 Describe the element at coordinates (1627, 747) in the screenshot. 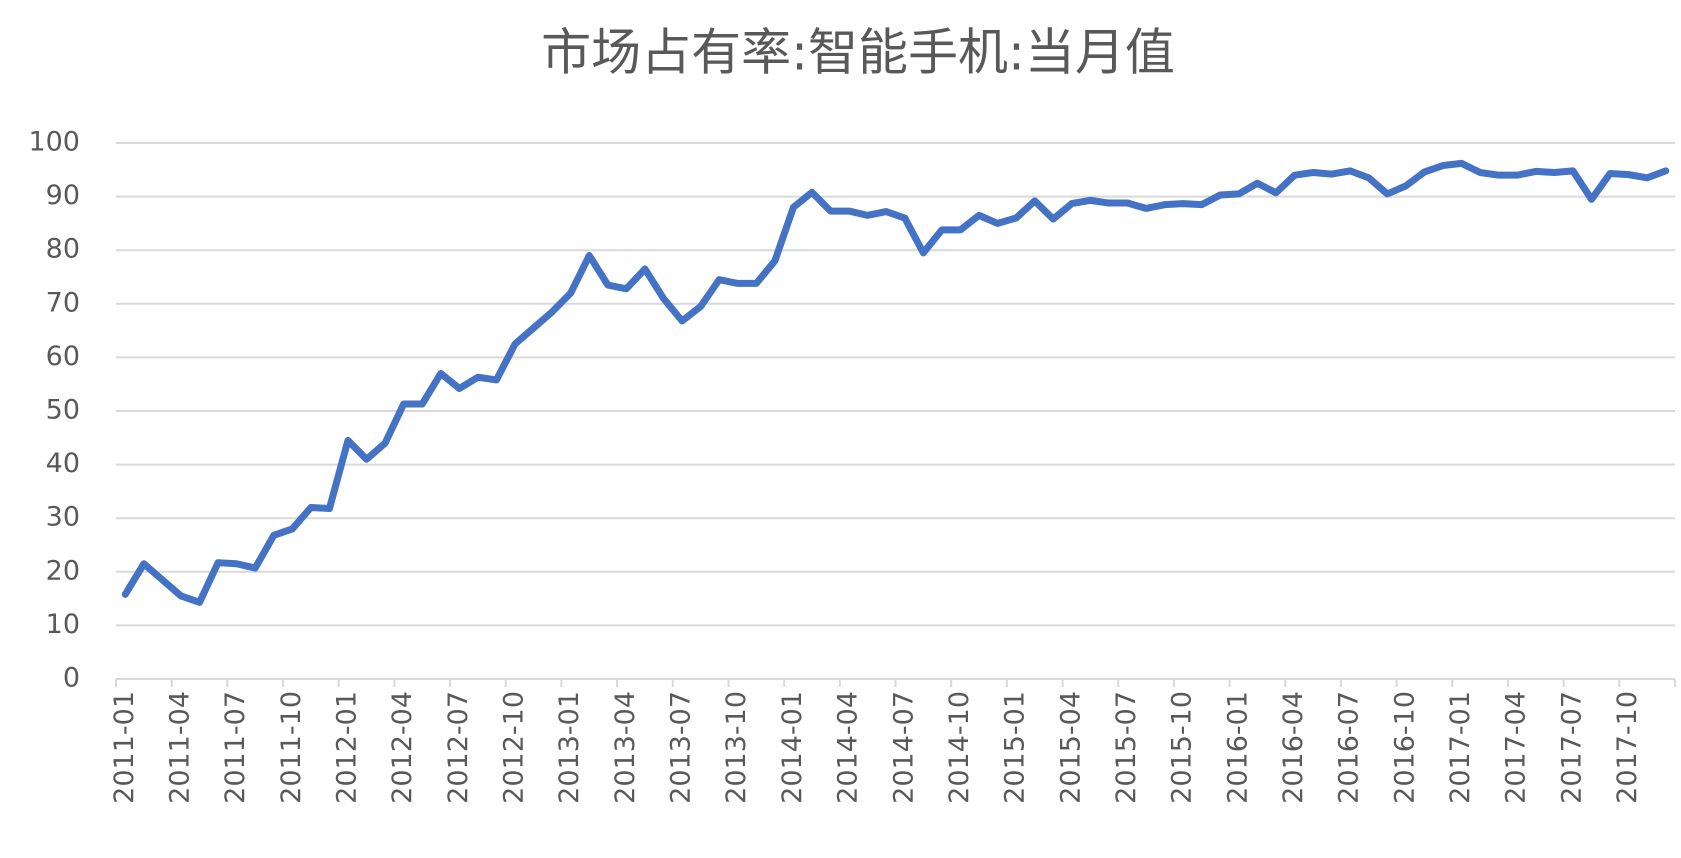

I see `x-tick-label: 2017-10` at that location.